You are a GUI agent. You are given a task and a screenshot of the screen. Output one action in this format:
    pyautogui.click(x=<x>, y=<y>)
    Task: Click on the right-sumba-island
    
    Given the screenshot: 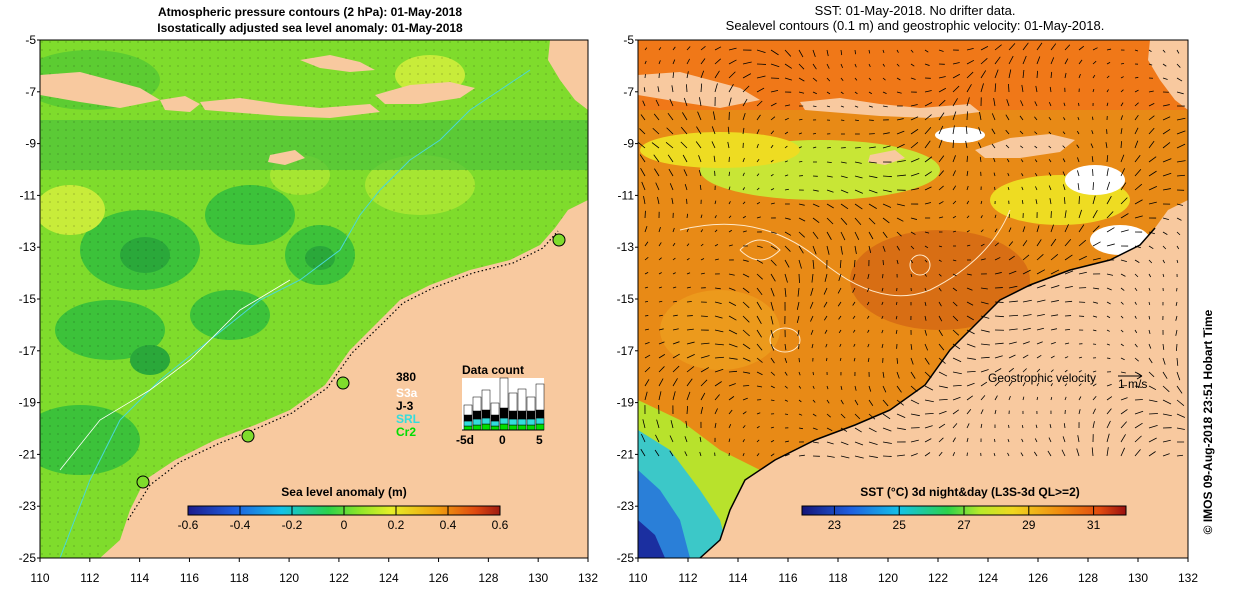 What is the action you would take?
    pyautogui.click(x=886, y=157)
    